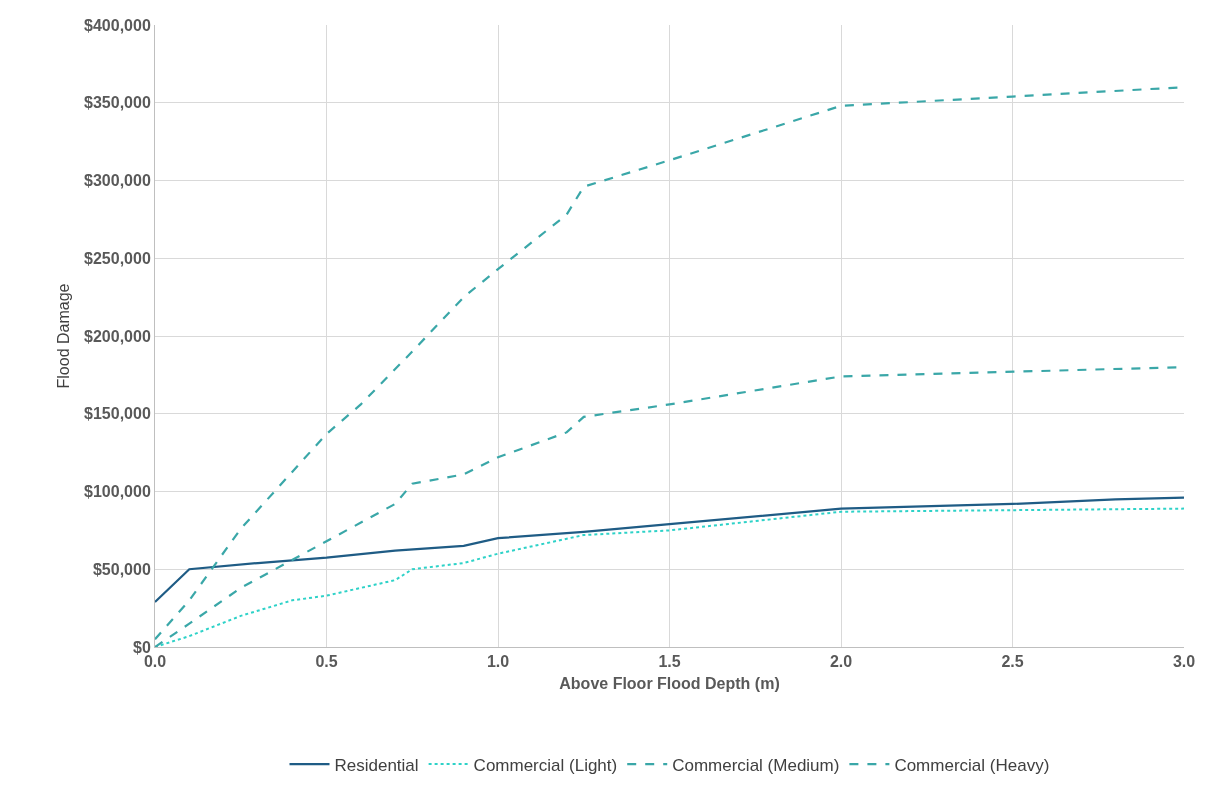 This screenshot has height=794, width=1224. I want to click on x-tick-label: 3.0, so click(1184, 662).